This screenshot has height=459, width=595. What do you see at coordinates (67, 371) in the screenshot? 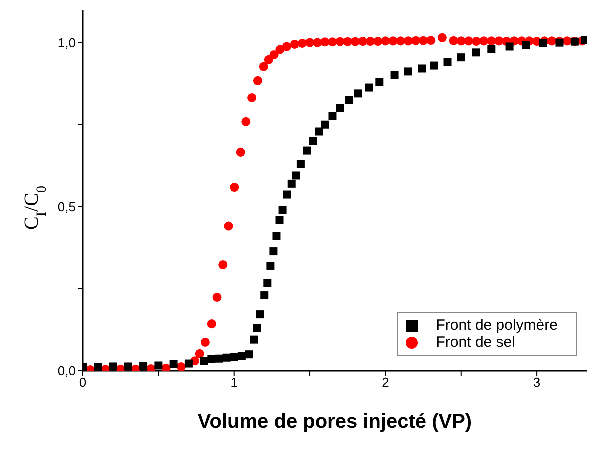
I see `y-tick-label: 0,0` at bounding box center [67, 371].